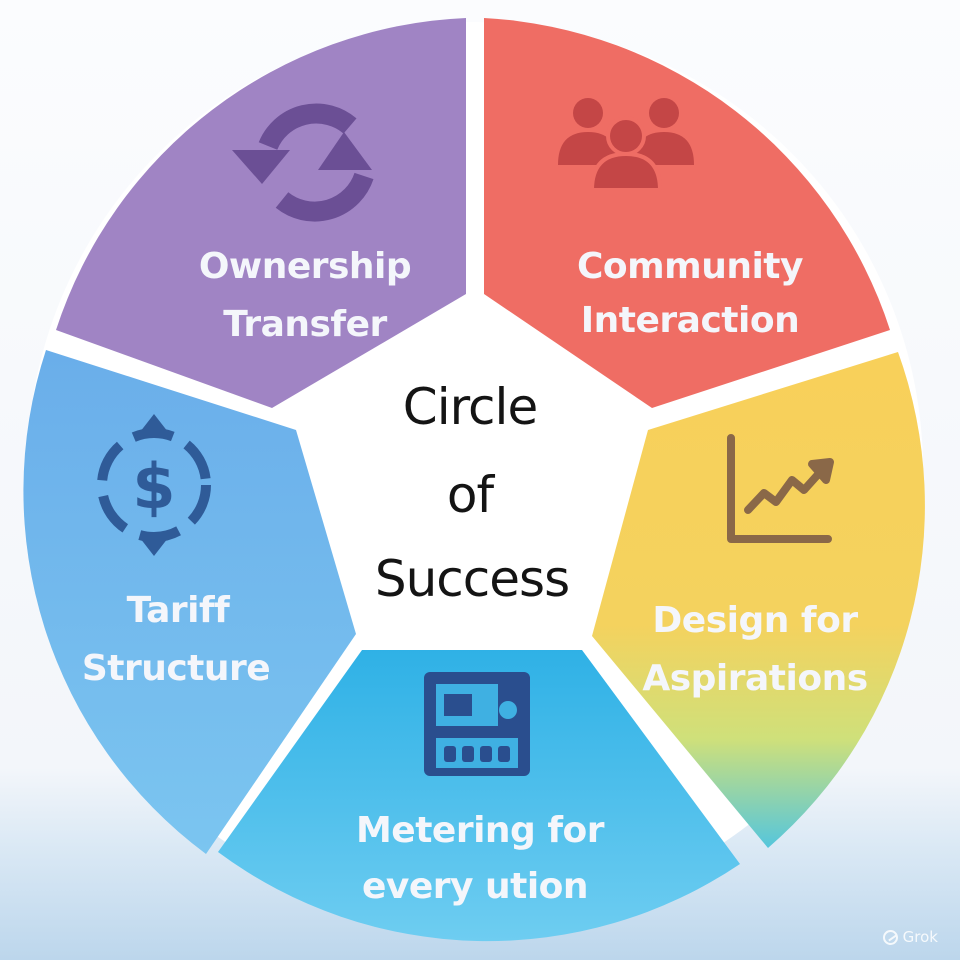 This screenshot has width=960, height=960. What do you see at coordinates (690, 266) in the screenshot?
I see `community-label-line1: Community` at bounding box center [690, 266].